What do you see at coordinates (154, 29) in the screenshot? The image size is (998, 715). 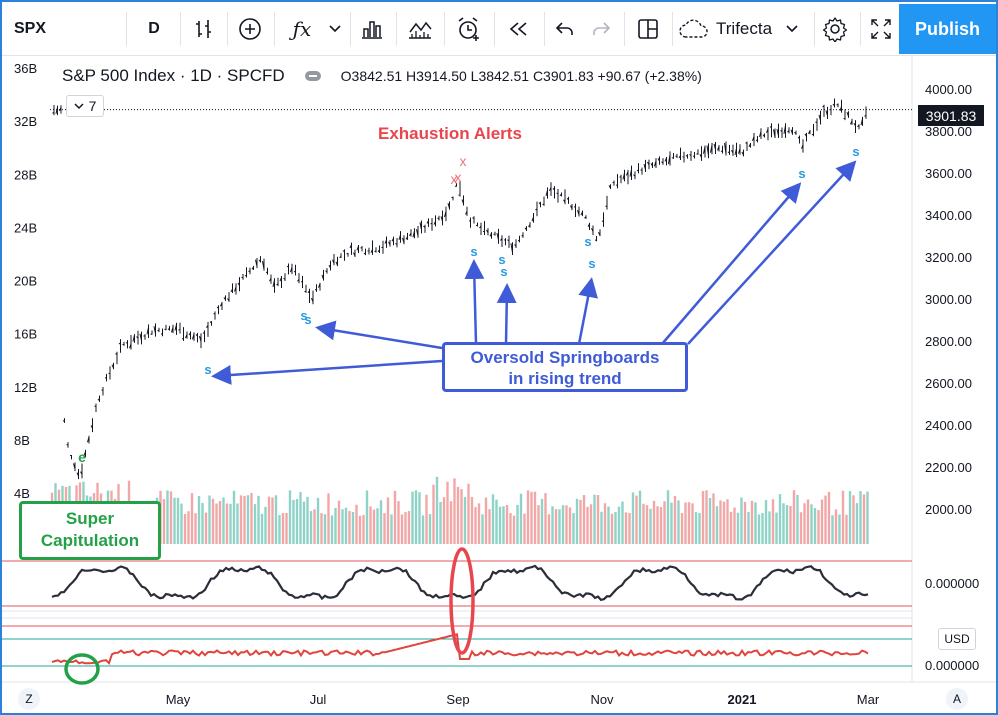 I see `interval-button: D` at bounding box center [154, 29].